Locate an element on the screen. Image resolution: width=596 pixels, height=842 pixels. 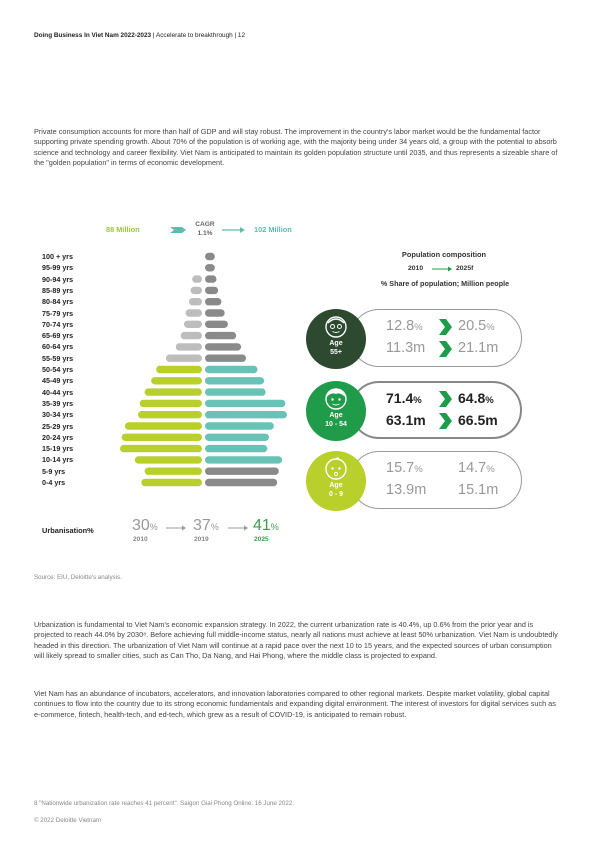
cagr-arrow-head-icon is located at coordinates (242, 230).